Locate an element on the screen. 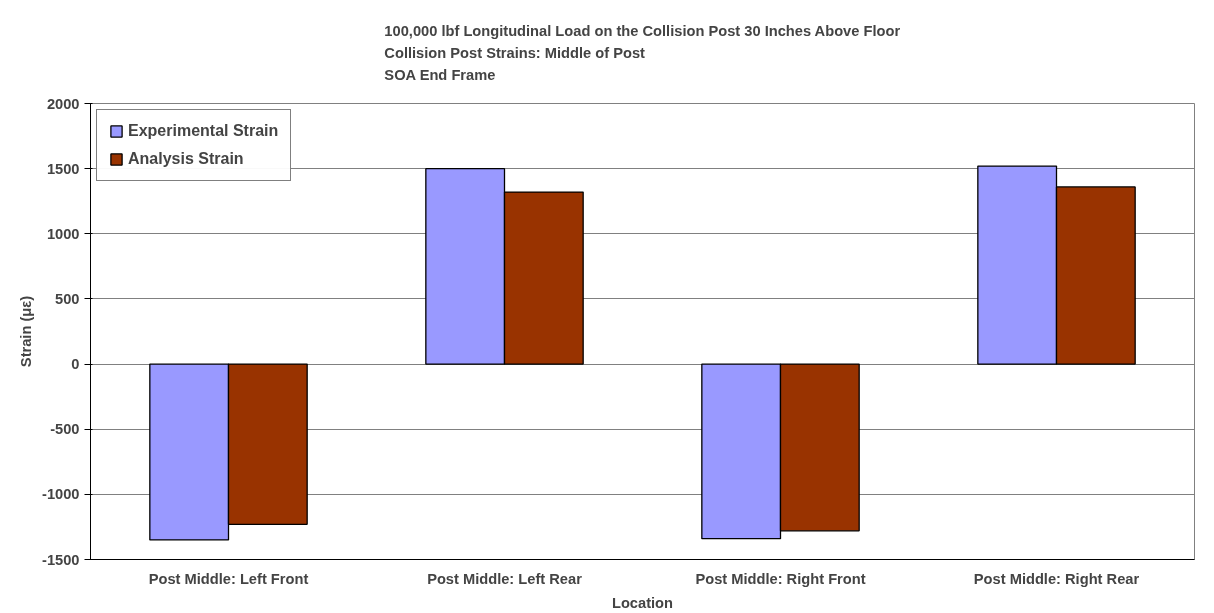 Image resolution: width=1214 pixels, height=613 pixels. y-tick-label: -500 is located at coordinates (65, 429).